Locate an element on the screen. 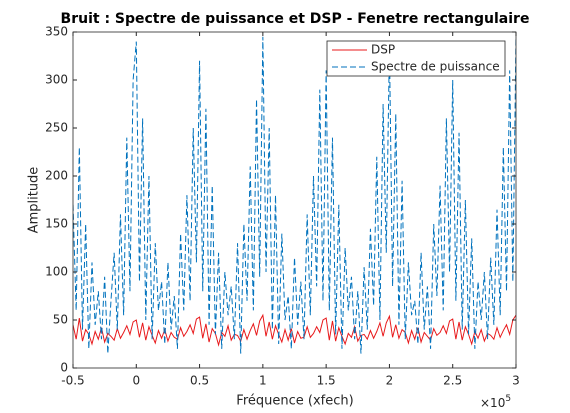  x-tick-label: 0 is located at coordinates (136, 381).